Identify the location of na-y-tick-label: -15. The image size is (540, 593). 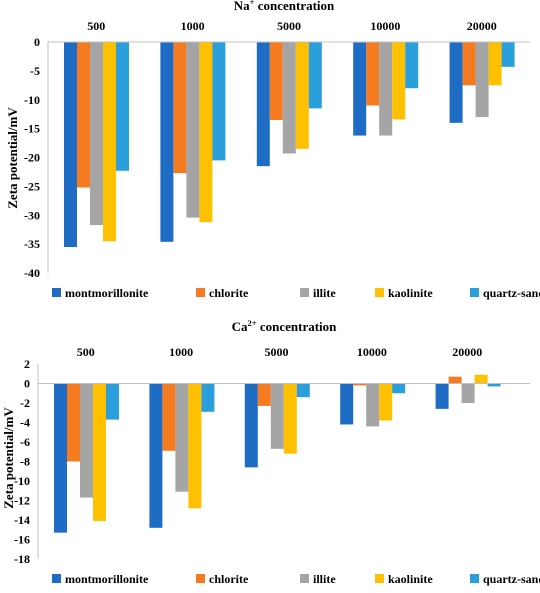
(32, 129).